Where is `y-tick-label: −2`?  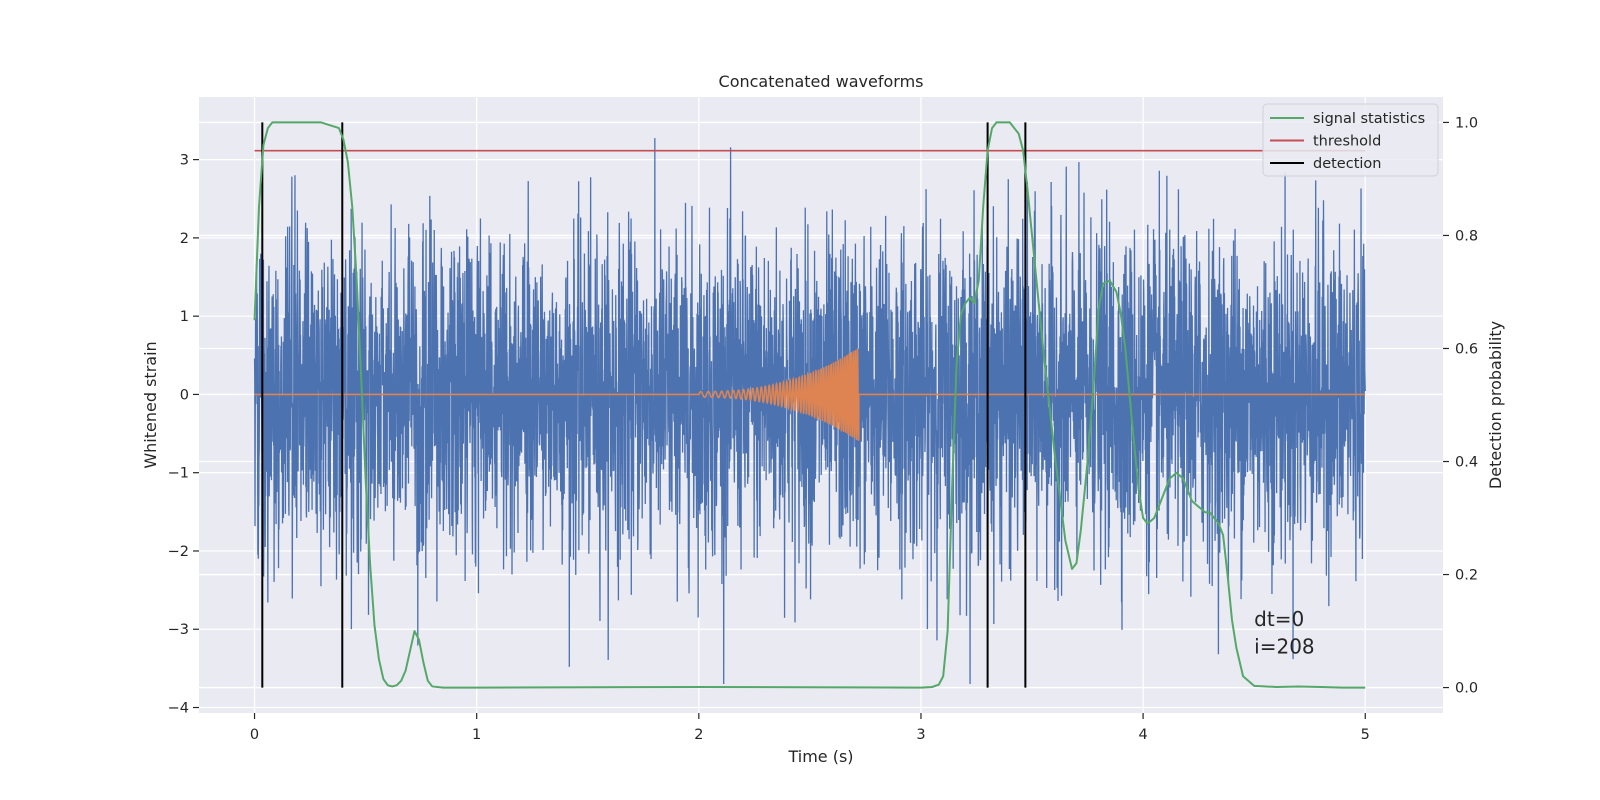
y-tick-label: −2 is located at coordinates (178, 552).